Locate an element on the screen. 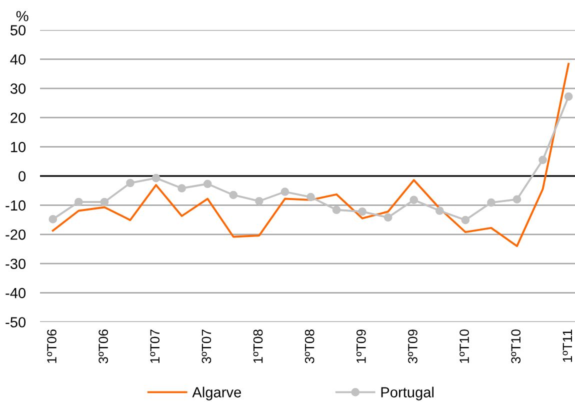  x-tick-label: 3ºT06 is located at coordinates (103, 347).